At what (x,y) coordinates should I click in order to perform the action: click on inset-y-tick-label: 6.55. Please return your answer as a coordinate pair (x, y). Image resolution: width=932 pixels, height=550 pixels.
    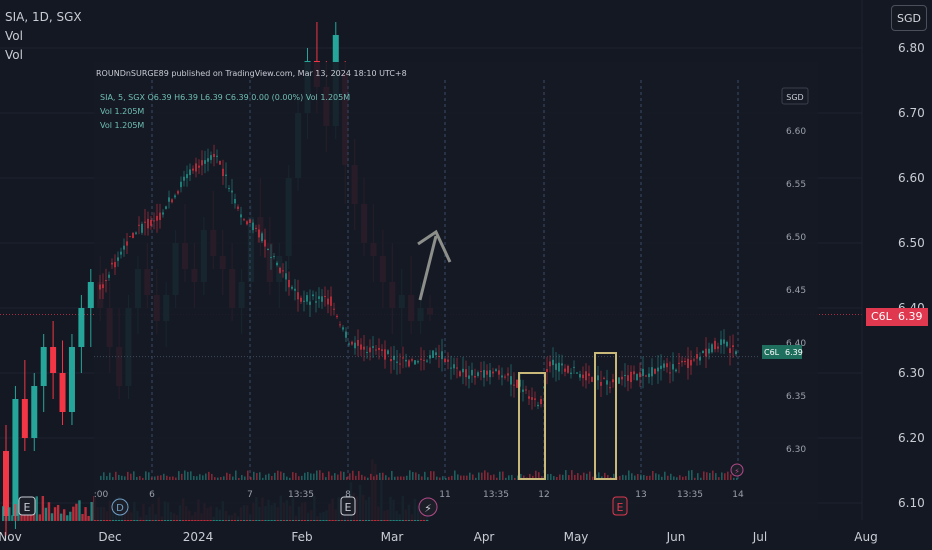
    Looking at the image, I should click on (796, 185).